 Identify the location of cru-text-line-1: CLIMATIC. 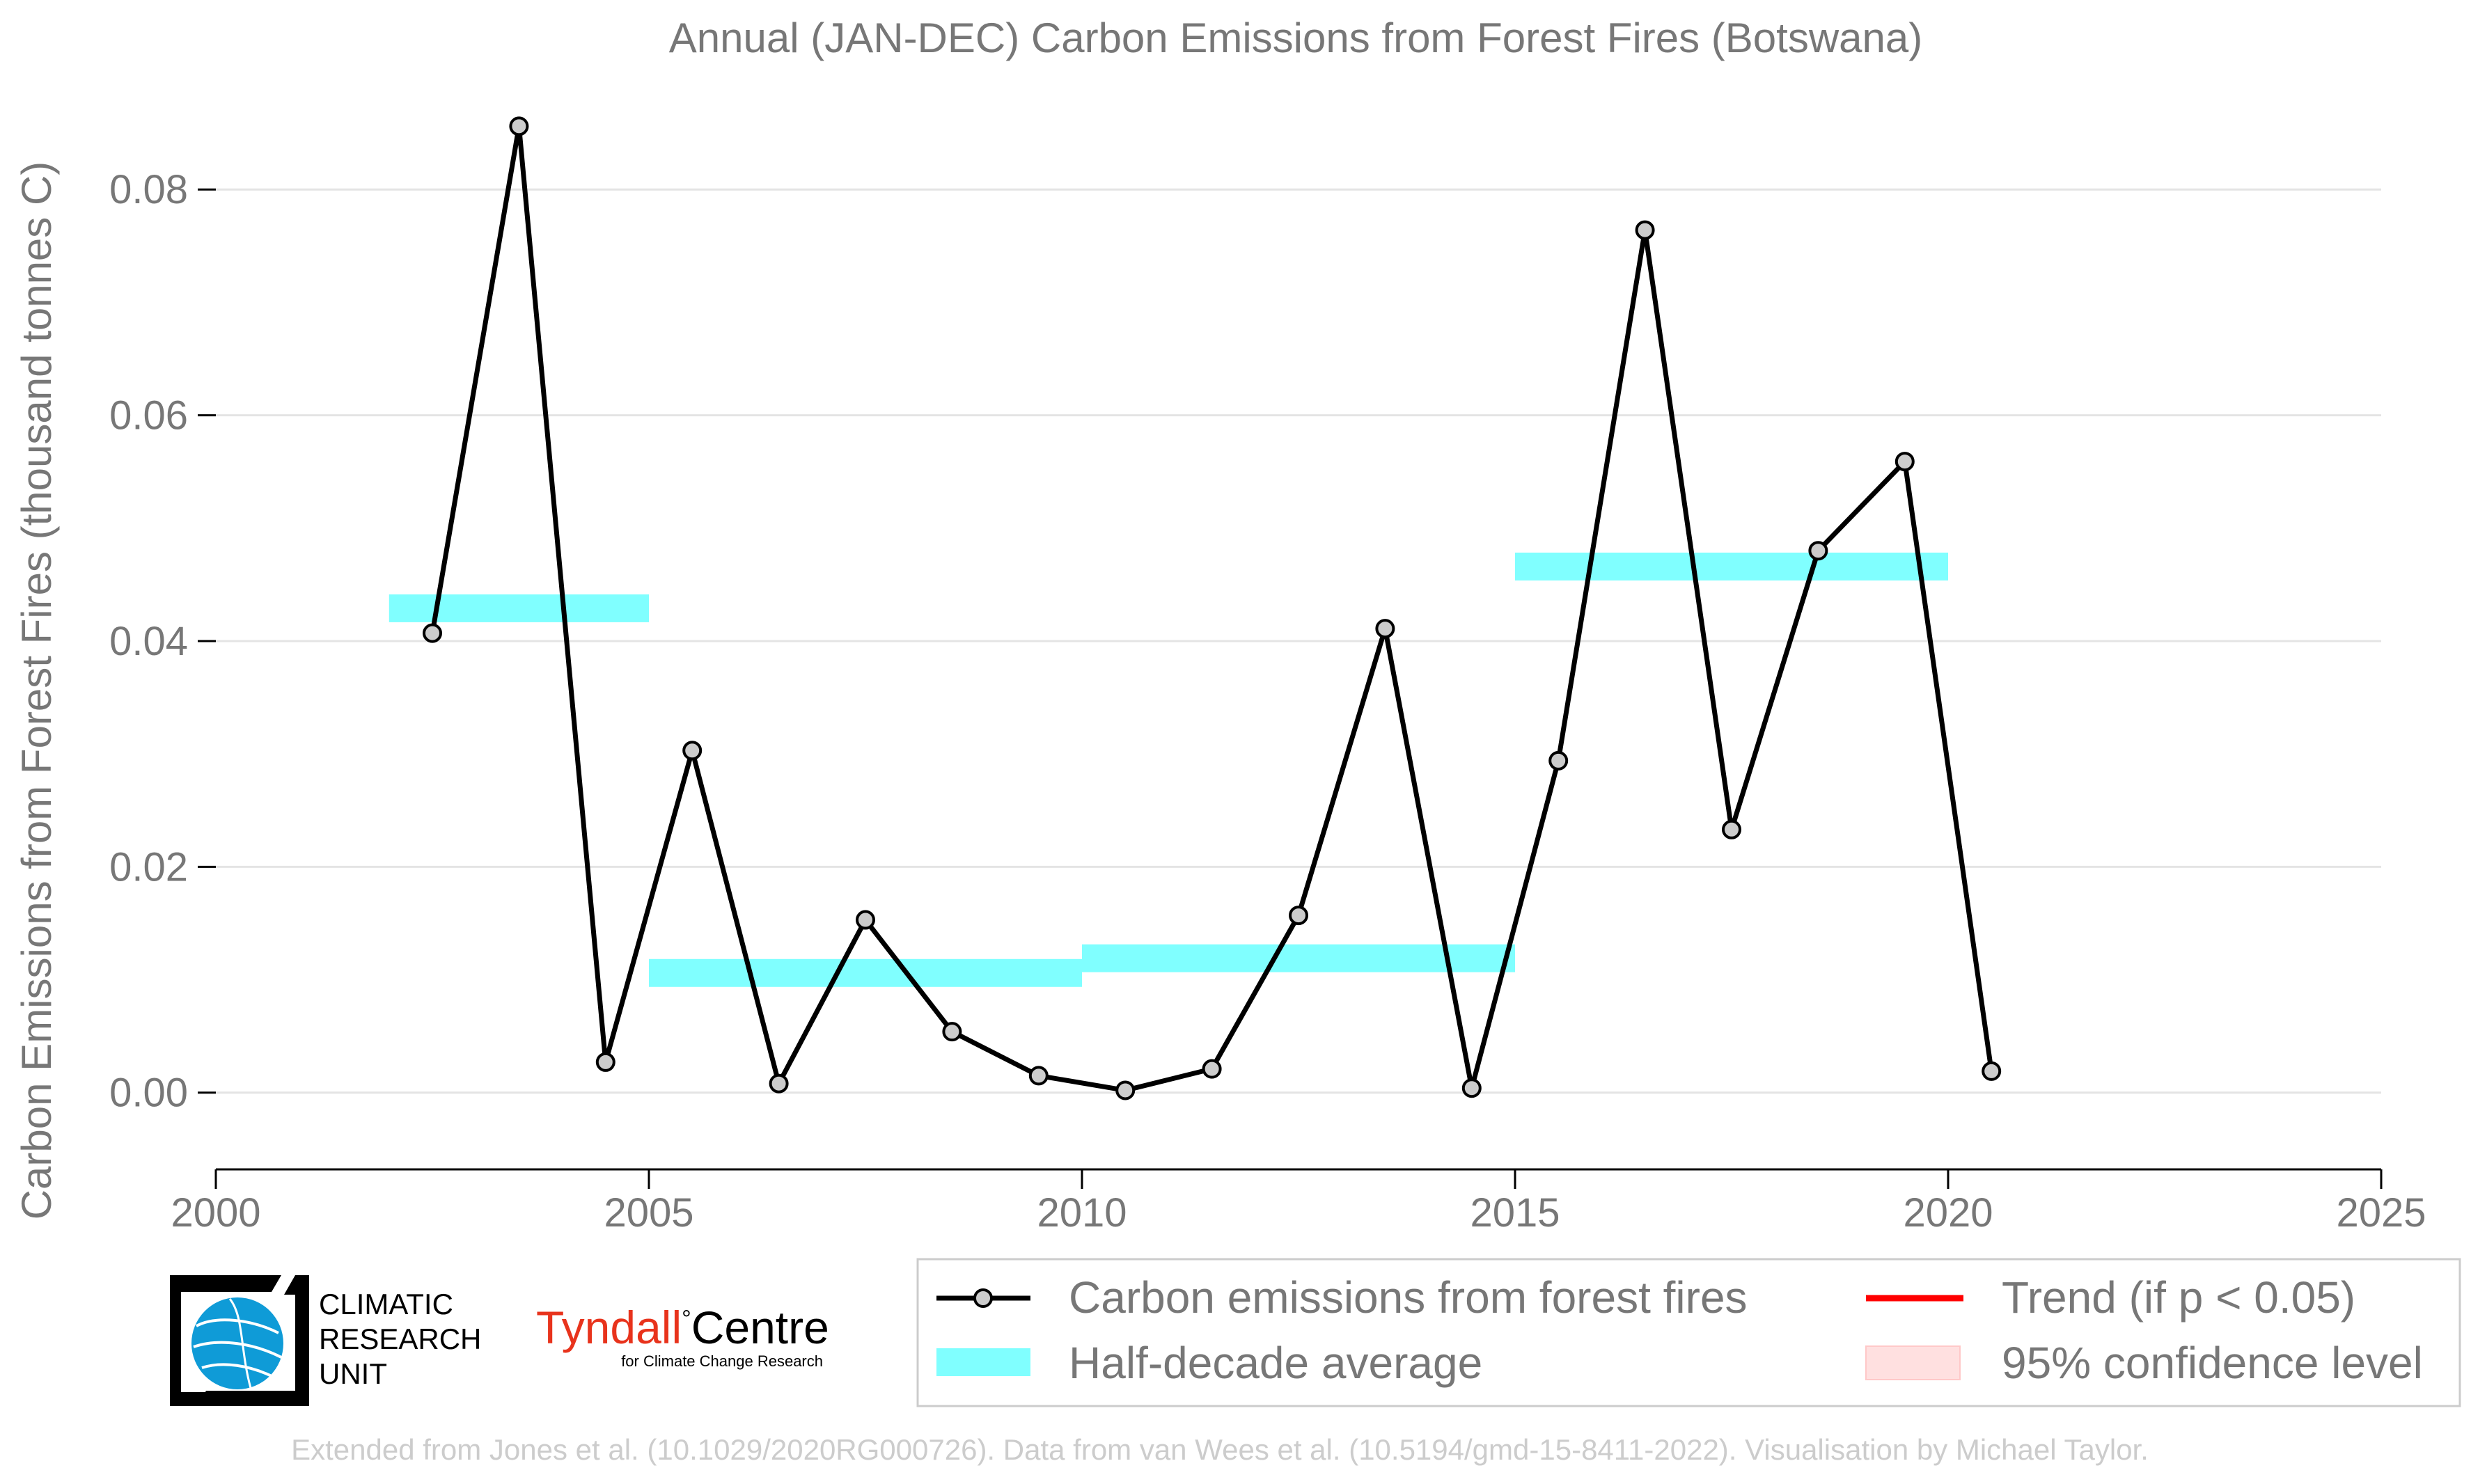
(386, 1304).